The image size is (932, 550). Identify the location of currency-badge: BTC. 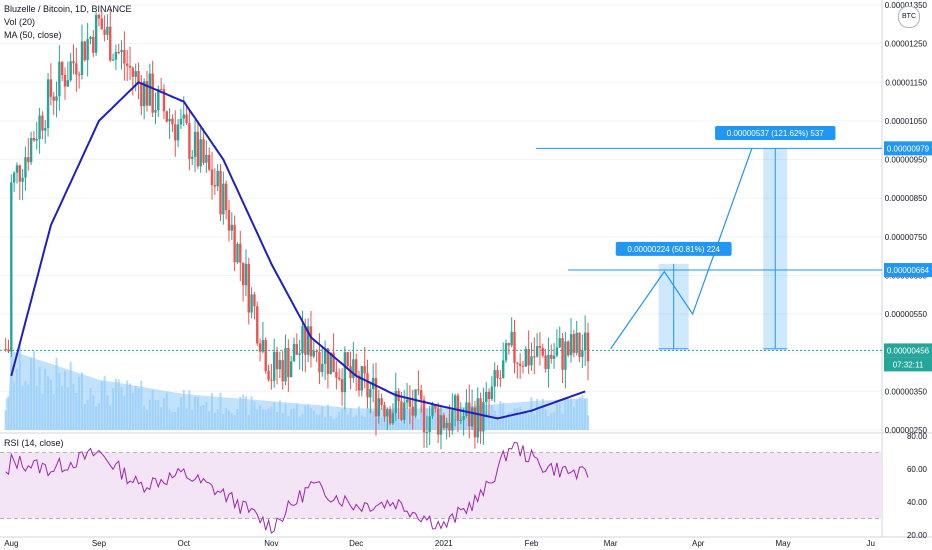
(909, 17).